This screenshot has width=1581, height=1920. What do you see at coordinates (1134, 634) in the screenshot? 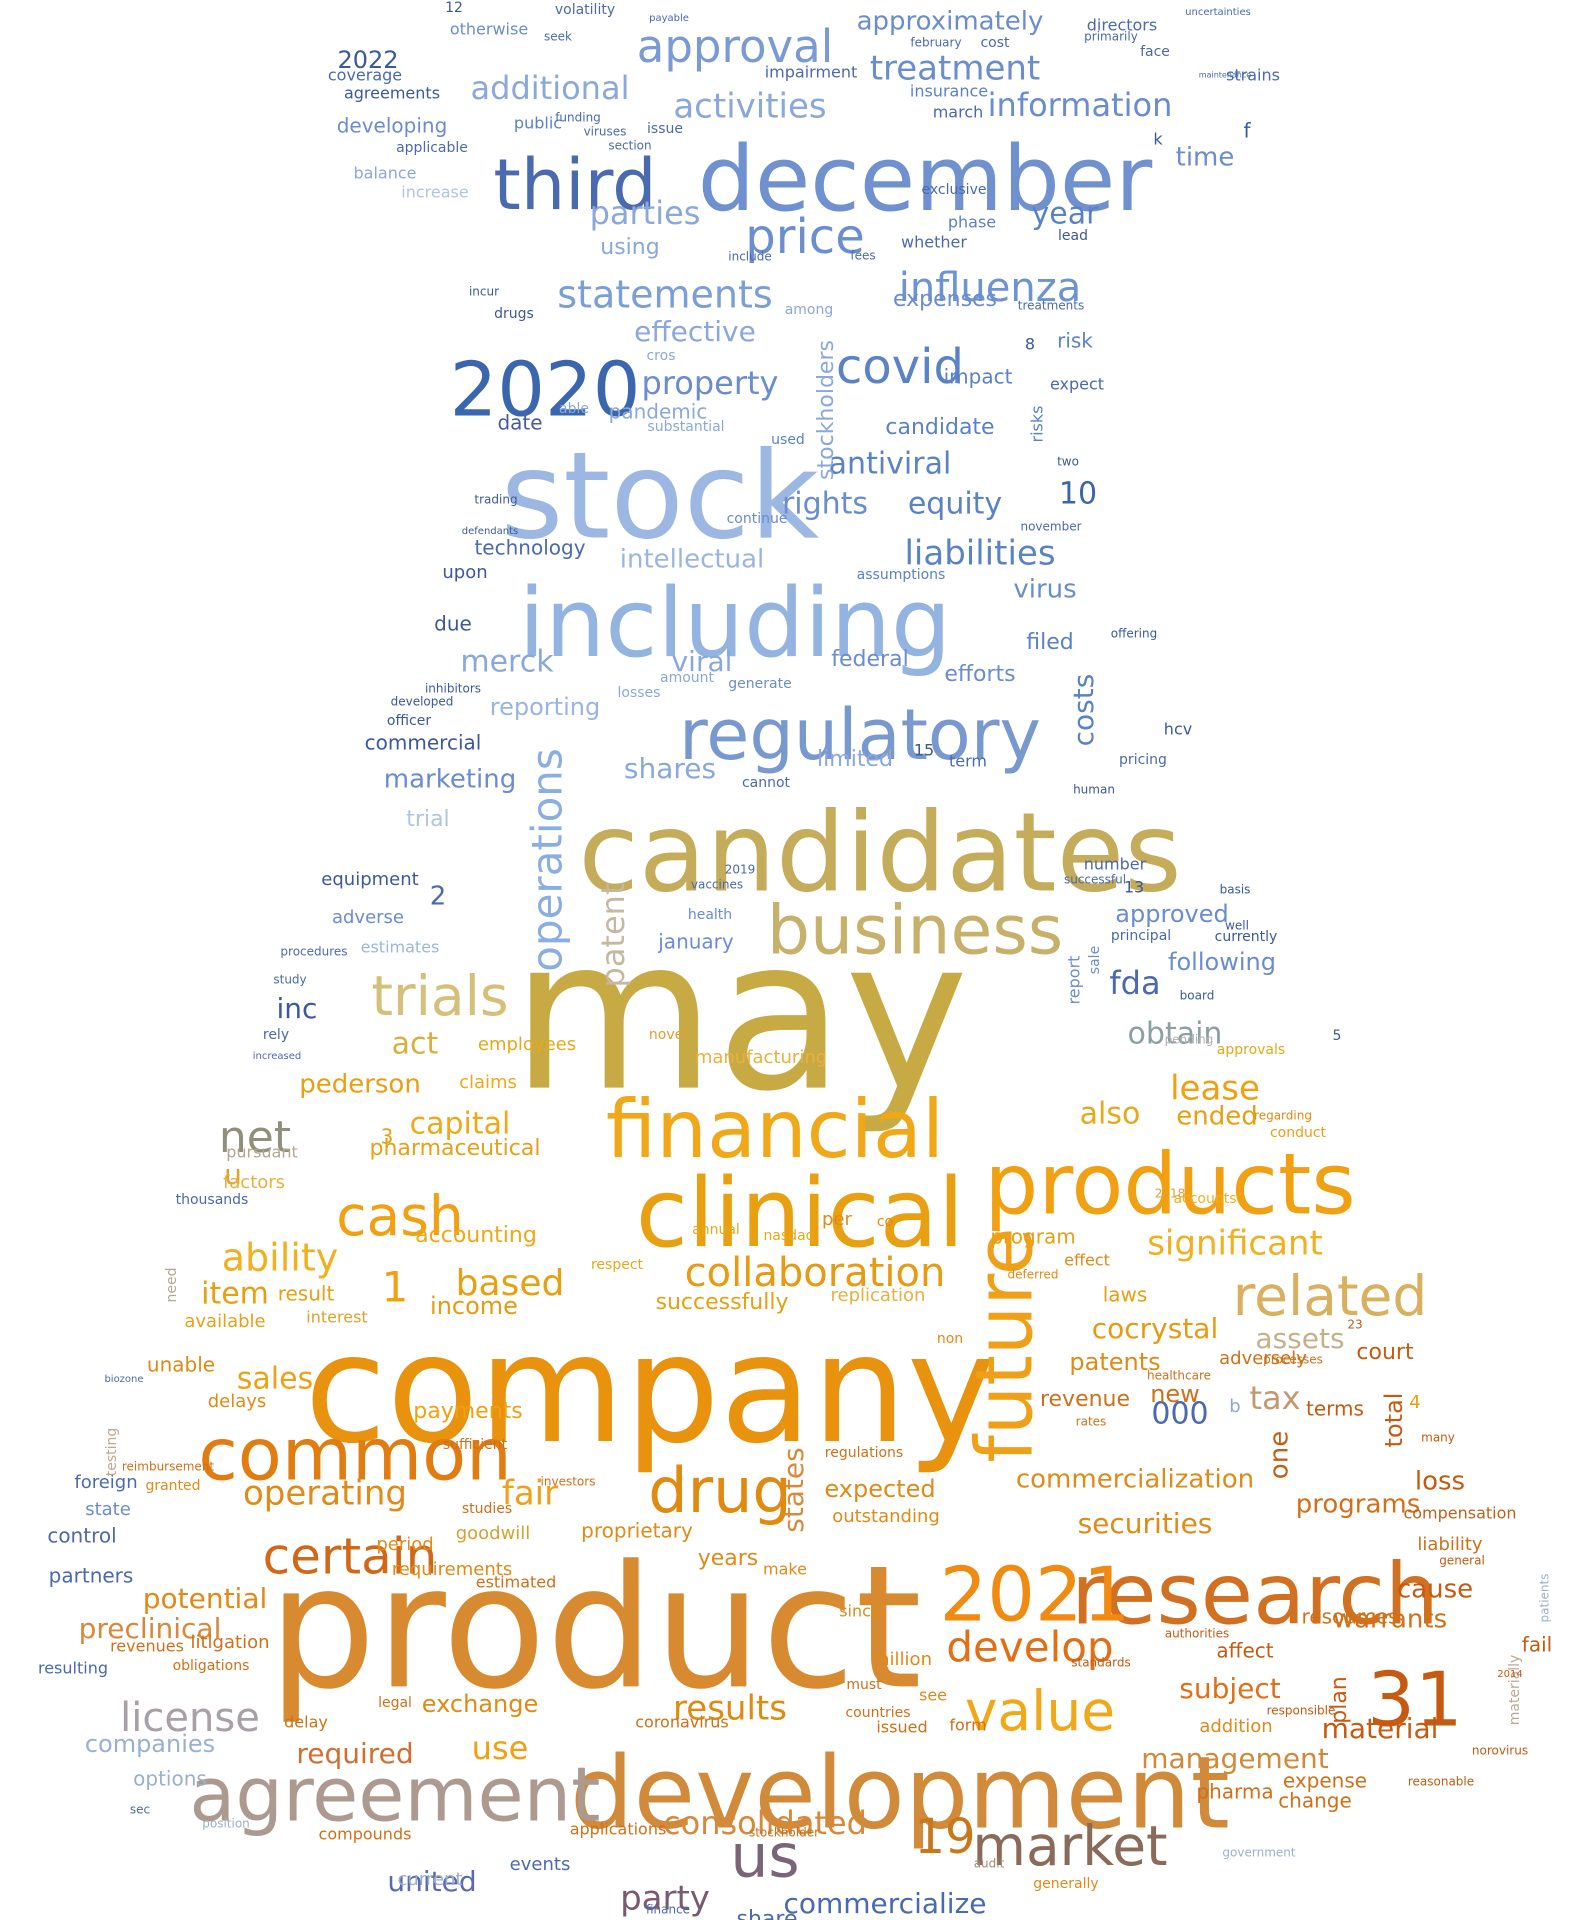
I see `word-offering: offering` at bounding box center [1134, 634].